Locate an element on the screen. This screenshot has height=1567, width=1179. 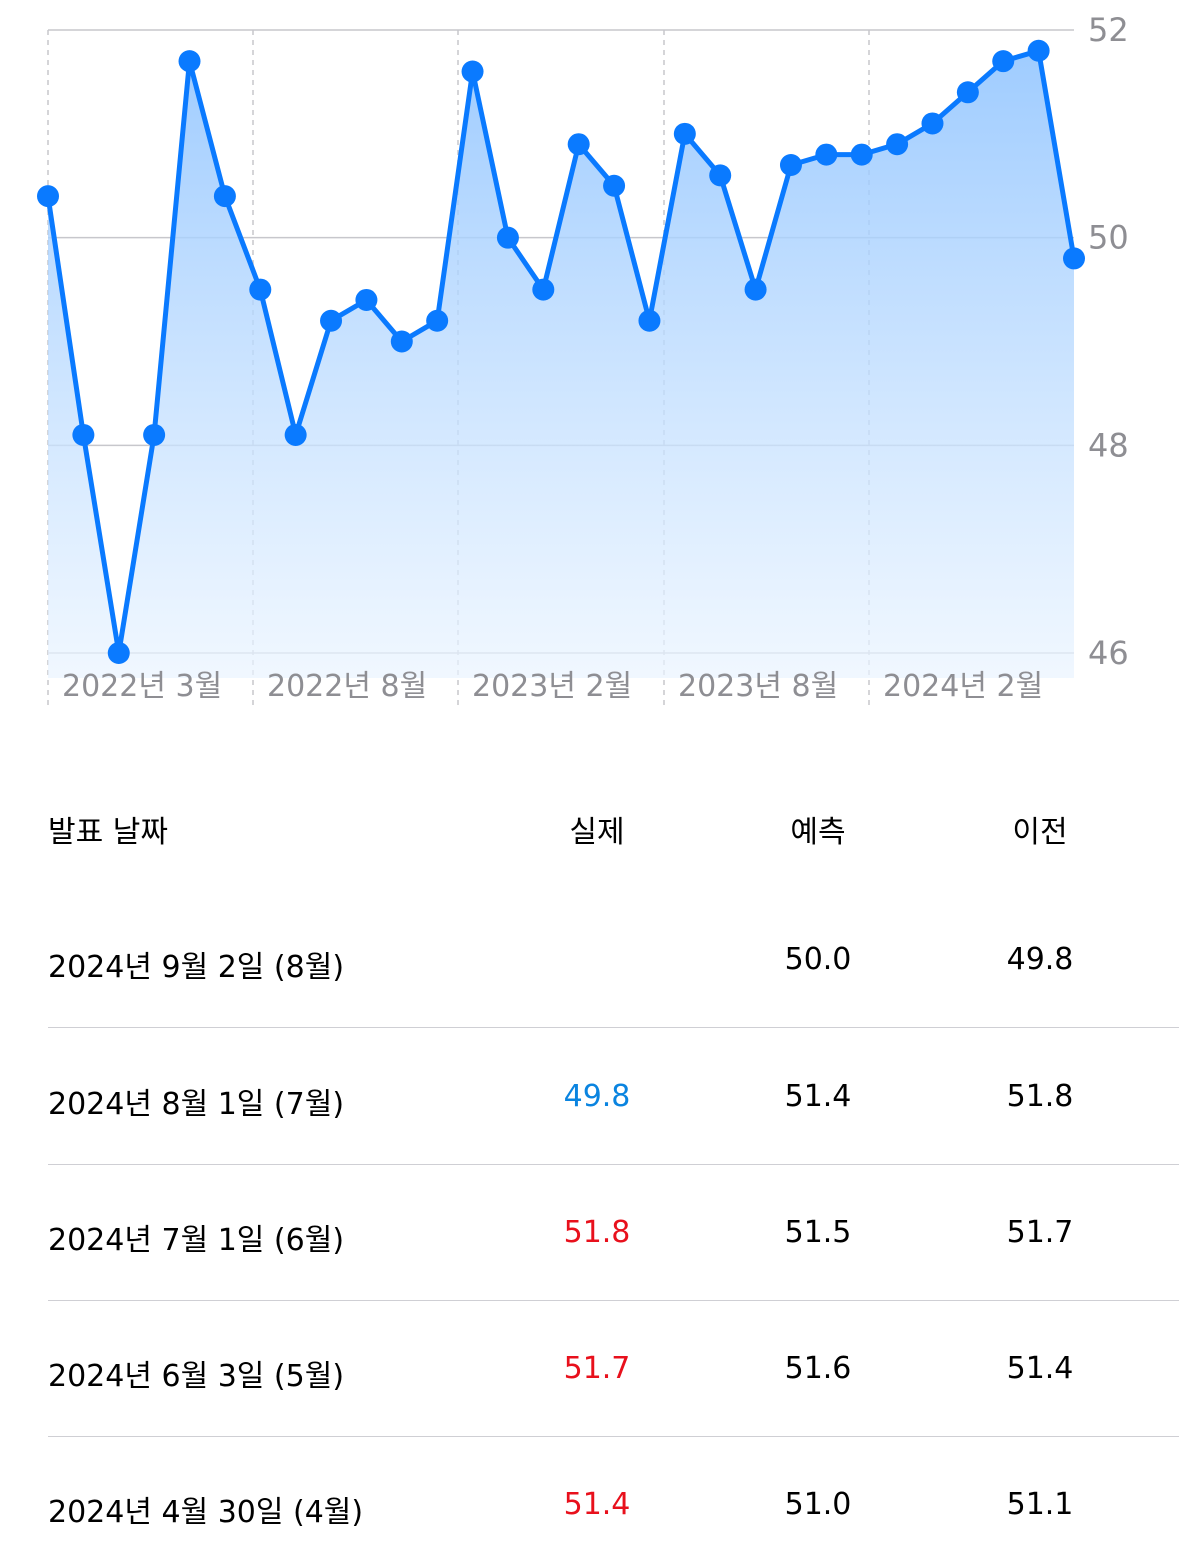
actual-value: 51.7 is located at coordinates (597, 1368).